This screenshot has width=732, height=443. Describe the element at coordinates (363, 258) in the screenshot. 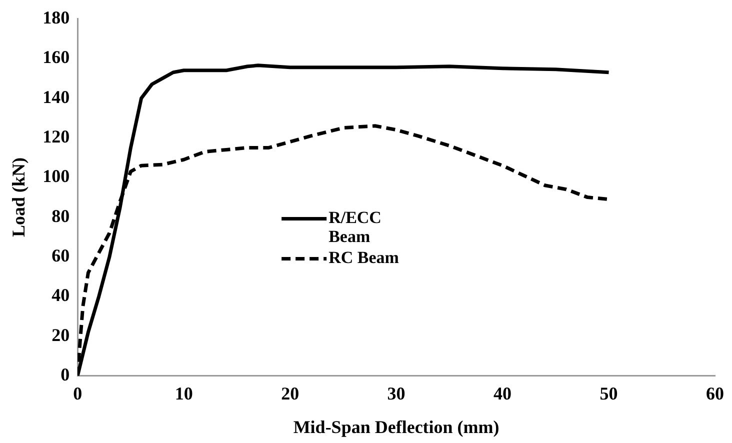

I see `legend-label: RC Beam` at that location.